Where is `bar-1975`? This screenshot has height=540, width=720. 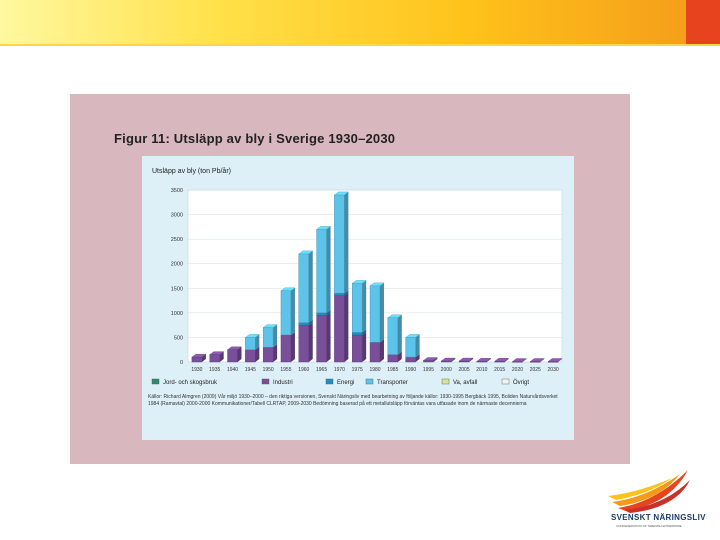
bar-1975 is located at coordinates (359, 321).